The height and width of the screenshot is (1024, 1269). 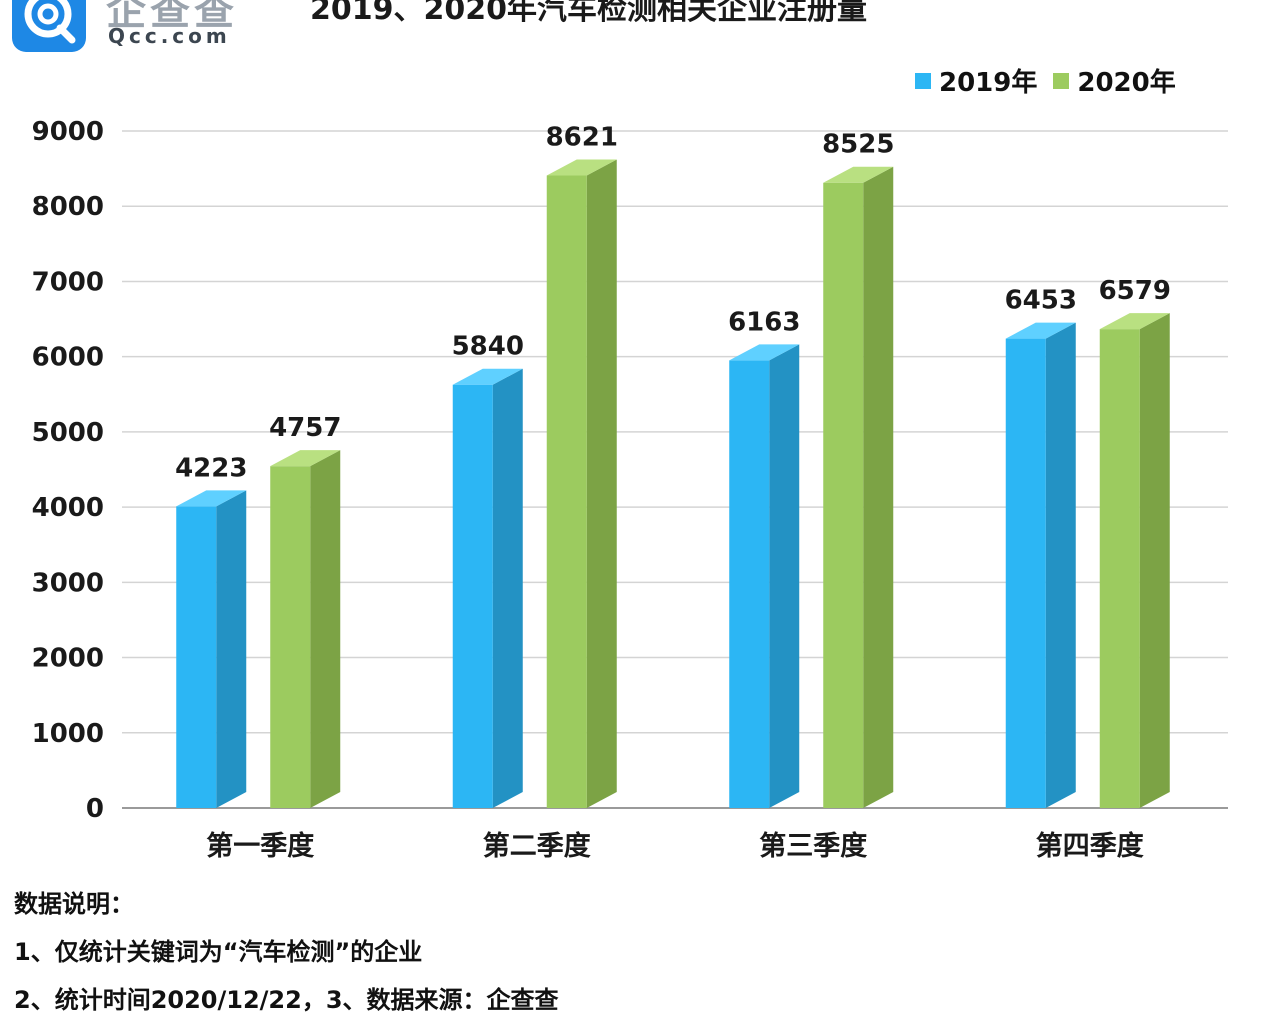 I want to click on x-category-label: 第四季度, so click(x=1090, y=846).